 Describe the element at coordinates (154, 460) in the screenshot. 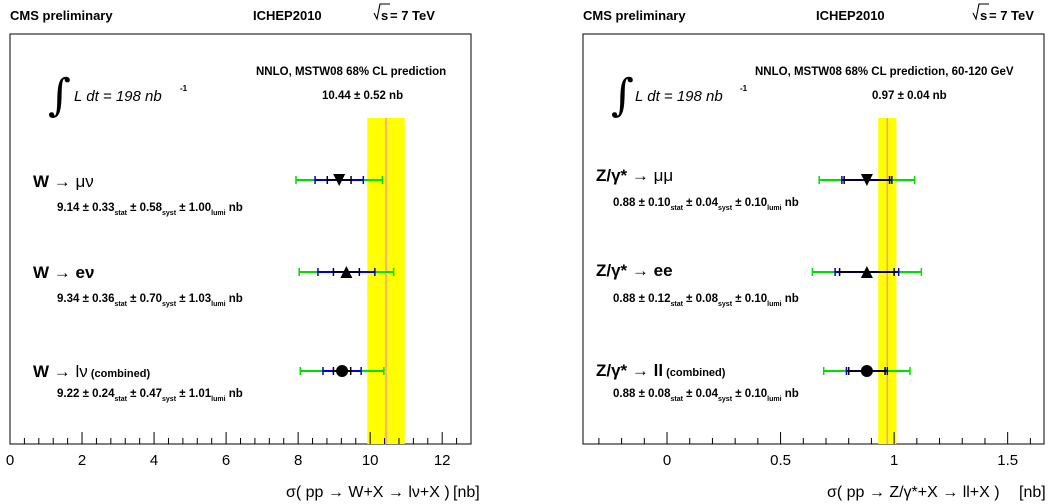

I see `x-tick-label: 4` at that location.